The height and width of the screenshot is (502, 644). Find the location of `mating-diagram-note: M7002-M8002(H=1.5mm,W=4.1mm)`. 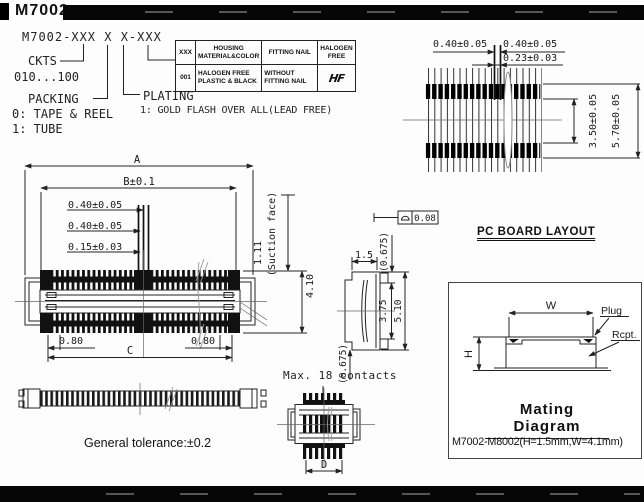

mating-diagram-note: M7002-M8002(H=1.5mm,W=4.1mm) is located at coordinates (537, 442).